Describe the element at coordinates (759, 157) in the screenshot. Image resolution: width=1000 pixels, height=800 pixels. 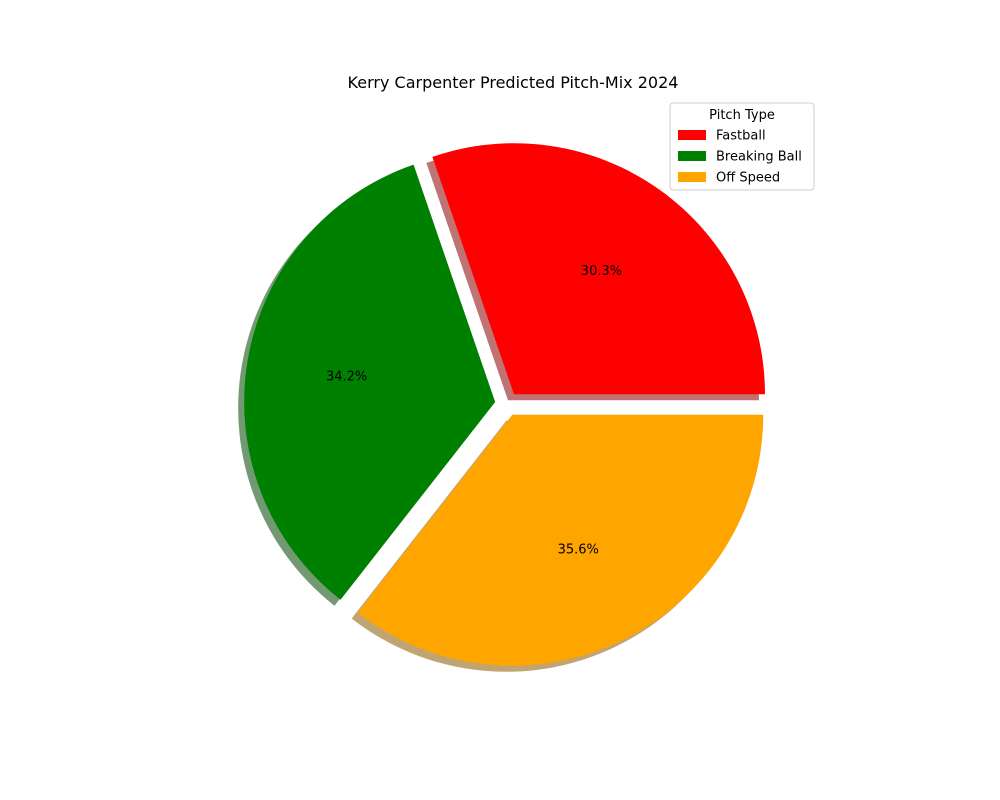
I see `legend-label-breaking-ball: Breaking Ball` at that location.